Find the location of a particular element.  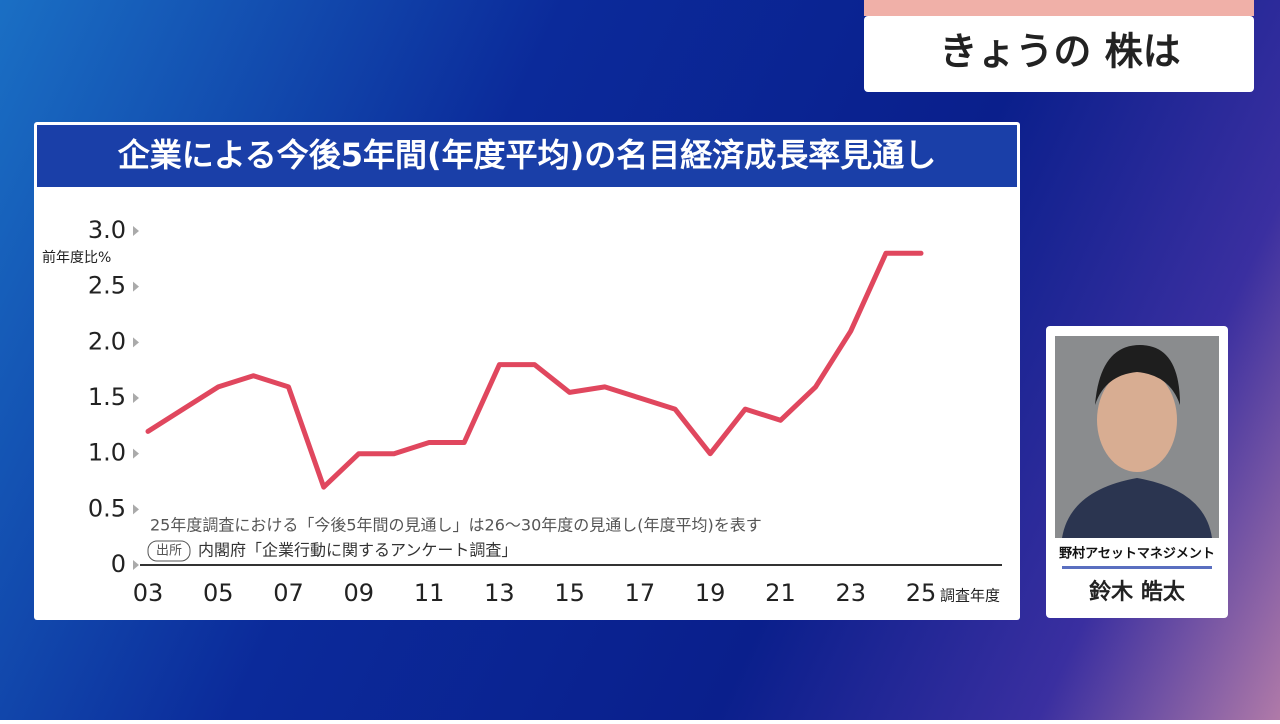

x-tick-label: 07 is located at coordinates (288, 593).